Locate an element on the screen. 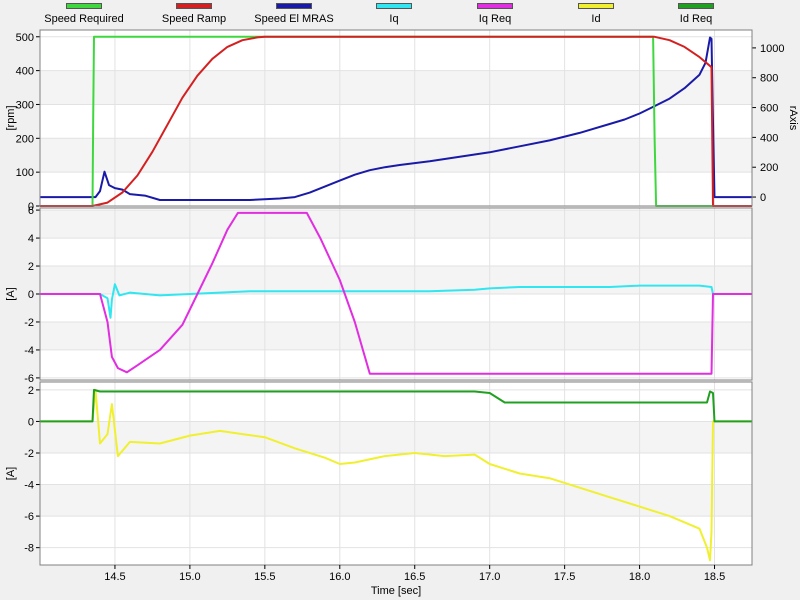 This screenshot has height=600, width=800. y-right-tick-label: 400 is located at coordinates (769, 138).